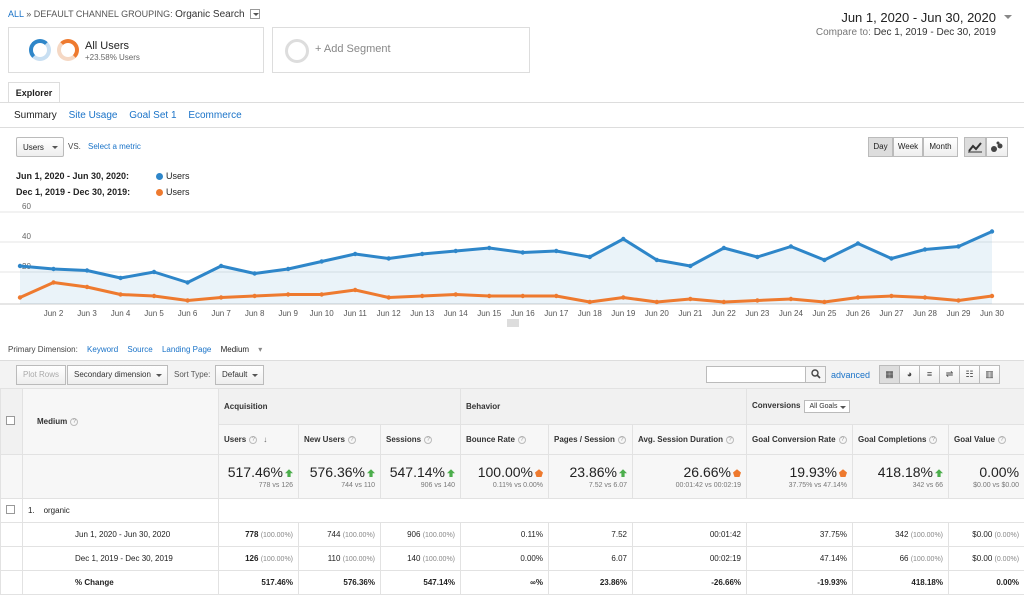  What do you see at coordinates (103, 349) in the screenshot?
I see `dimension-keyword: Keyword` at bounding box center [103, 349].